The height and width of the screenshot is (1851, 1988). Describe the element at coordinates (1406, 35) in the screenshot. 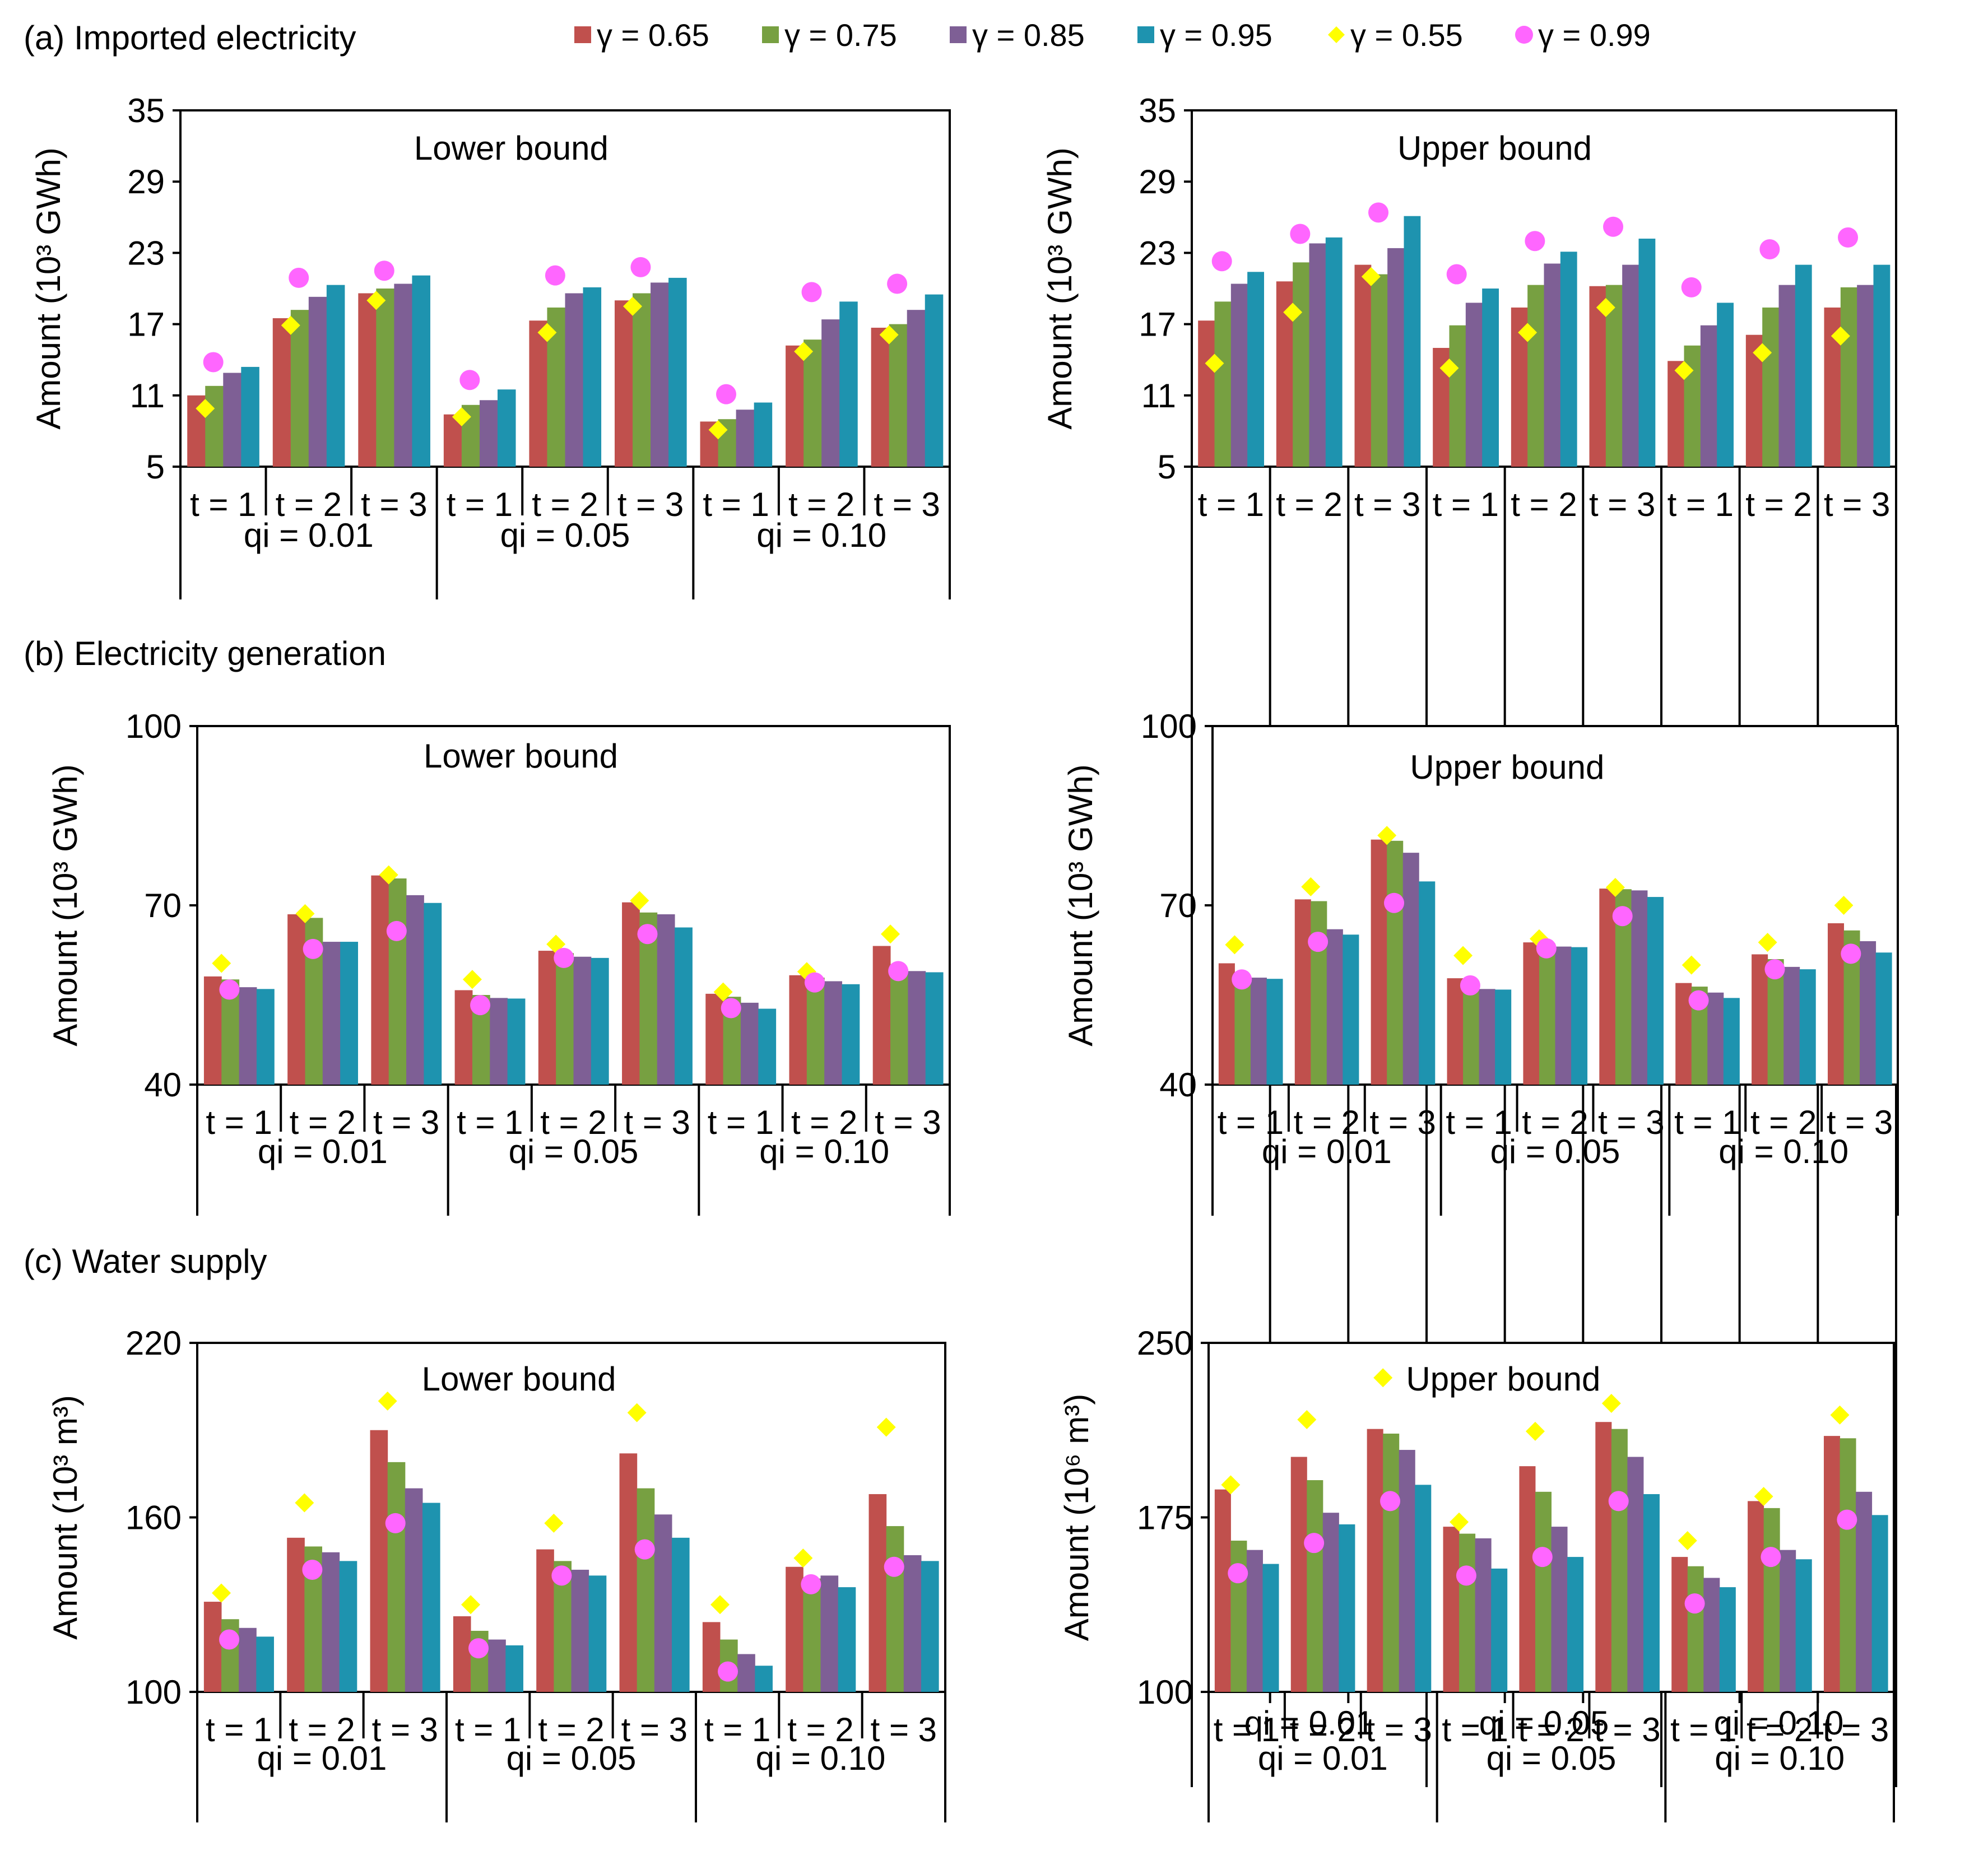

I see `legend-label: γ = 0.55` at that location.